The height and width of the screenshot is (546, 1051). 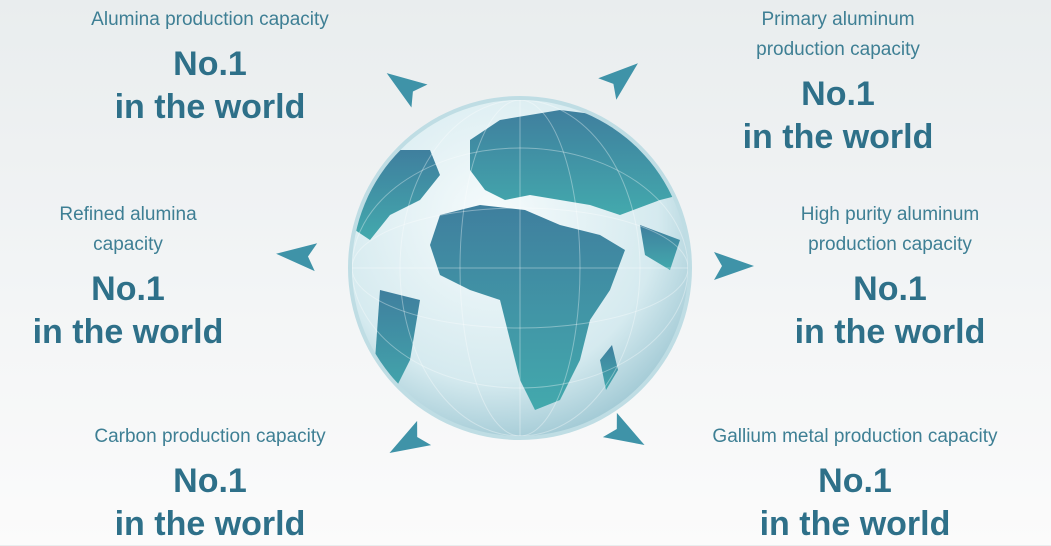 I want to click on stat-label: Primary aluminum, so click(x=838, y=19).